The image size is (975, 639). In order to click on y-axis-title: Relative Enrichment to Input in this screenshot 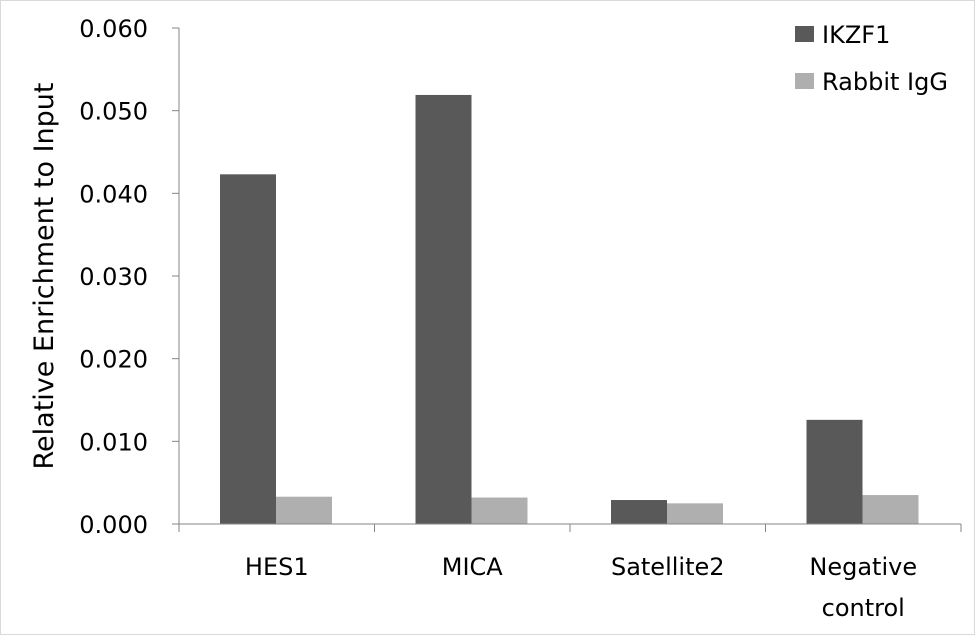, I will do `click(44, 276)`.